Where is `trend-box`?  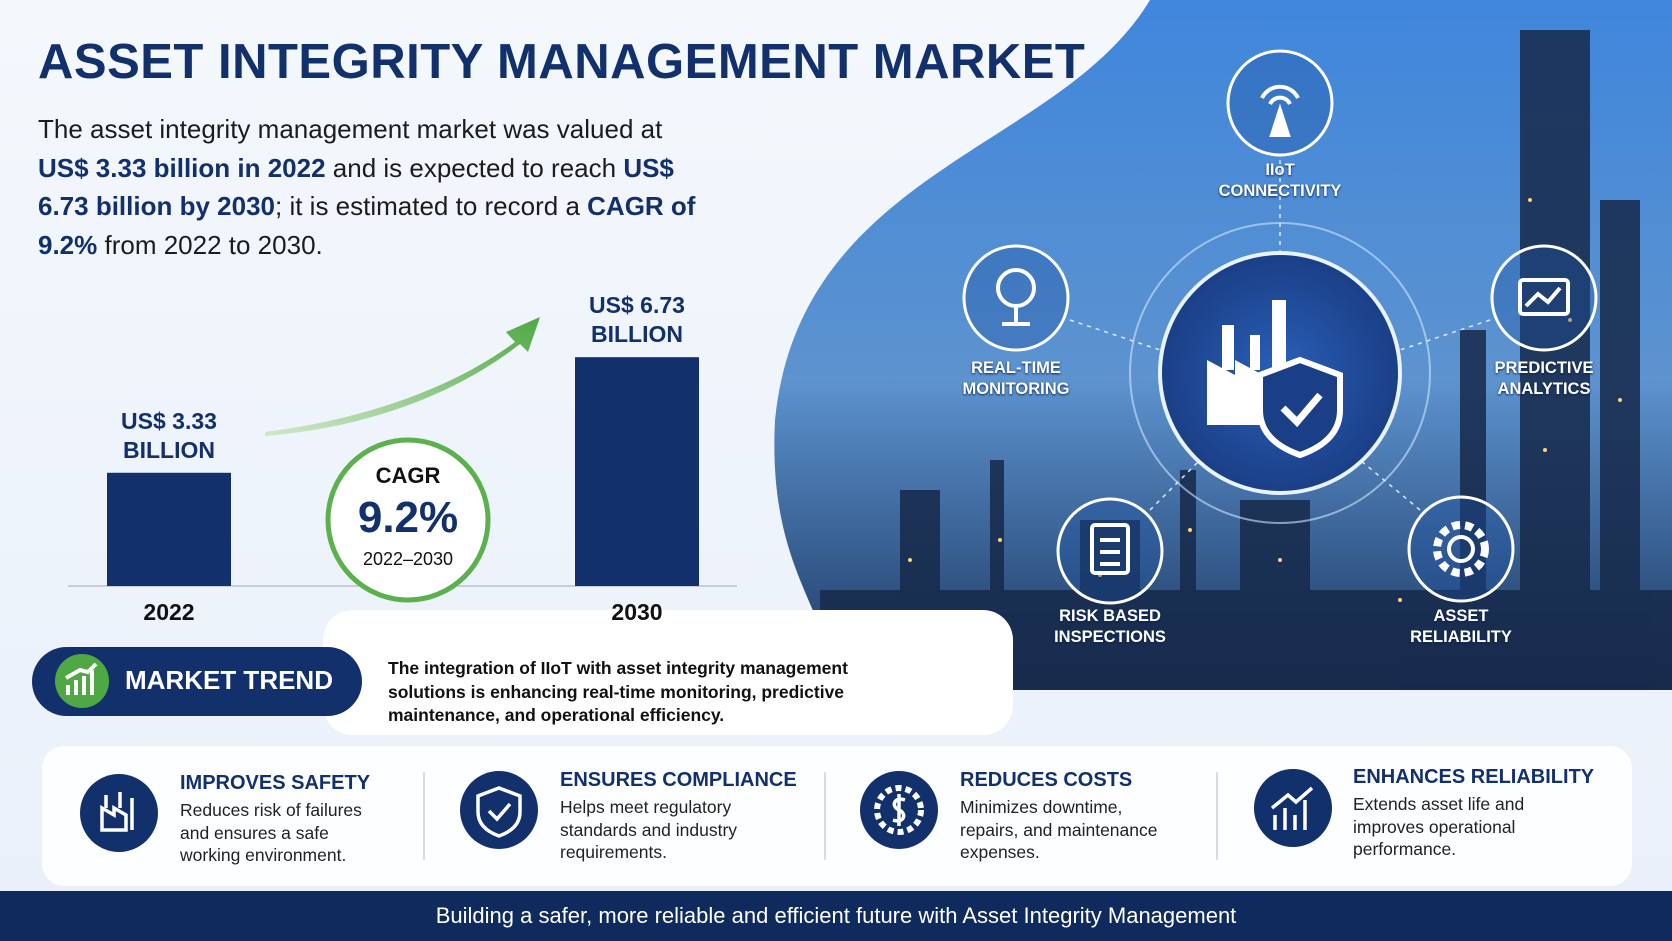
trend-box is located at coordinates (668, 672).